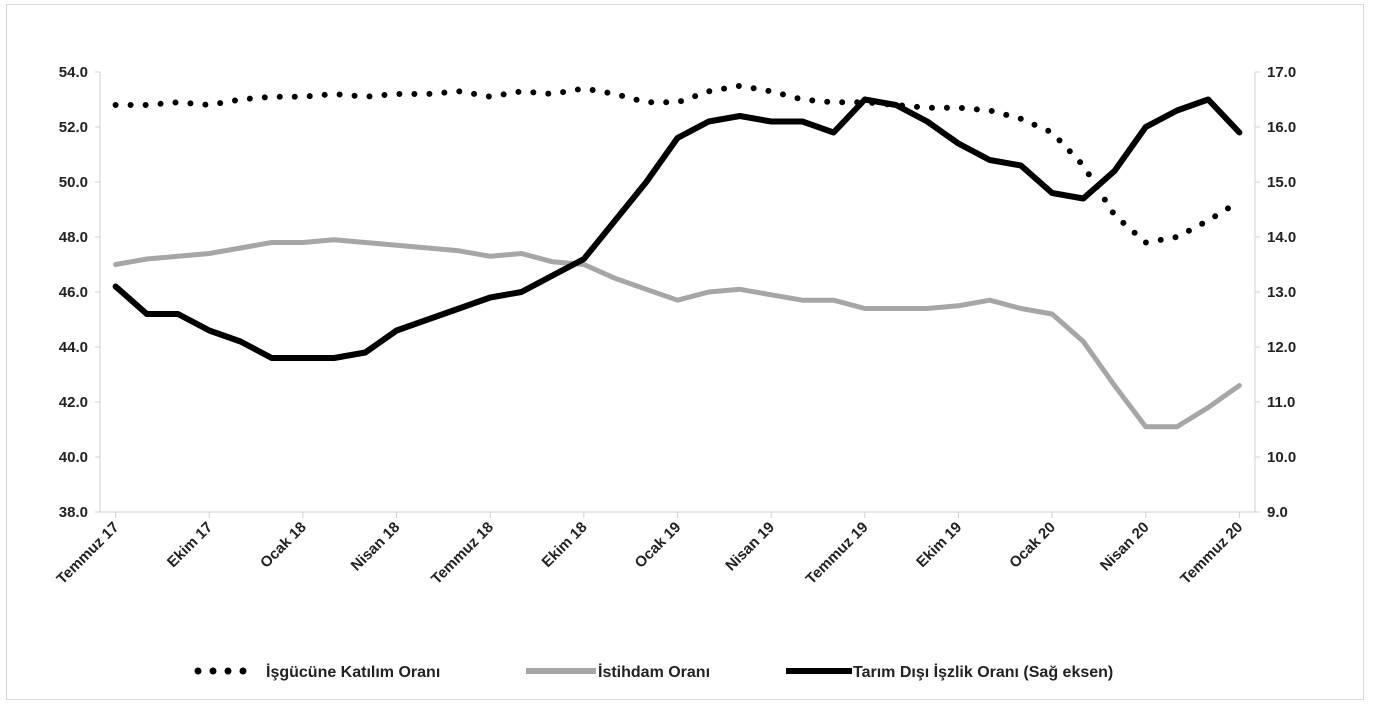  What do you see at coordinates (939, 545) in the screenshot?
I see `x-axis-tick-label: Ekim 19` at bounding box center [939, 545].